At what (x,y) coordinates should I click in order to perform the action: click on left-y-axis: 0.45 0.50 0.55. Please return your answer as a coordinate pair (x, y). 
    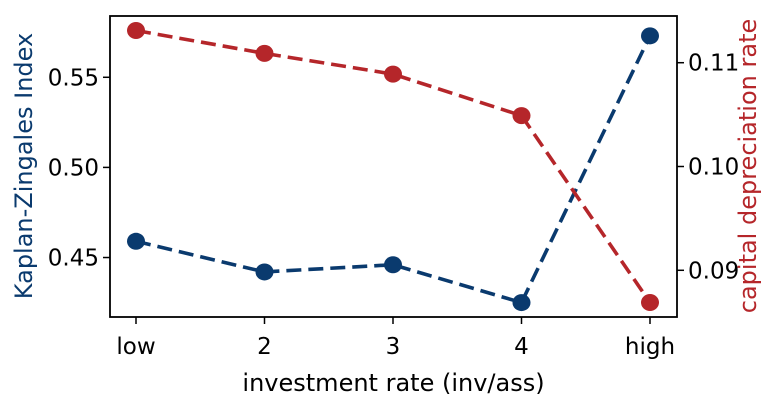
    Looking at the image, I should click on (79, 168).